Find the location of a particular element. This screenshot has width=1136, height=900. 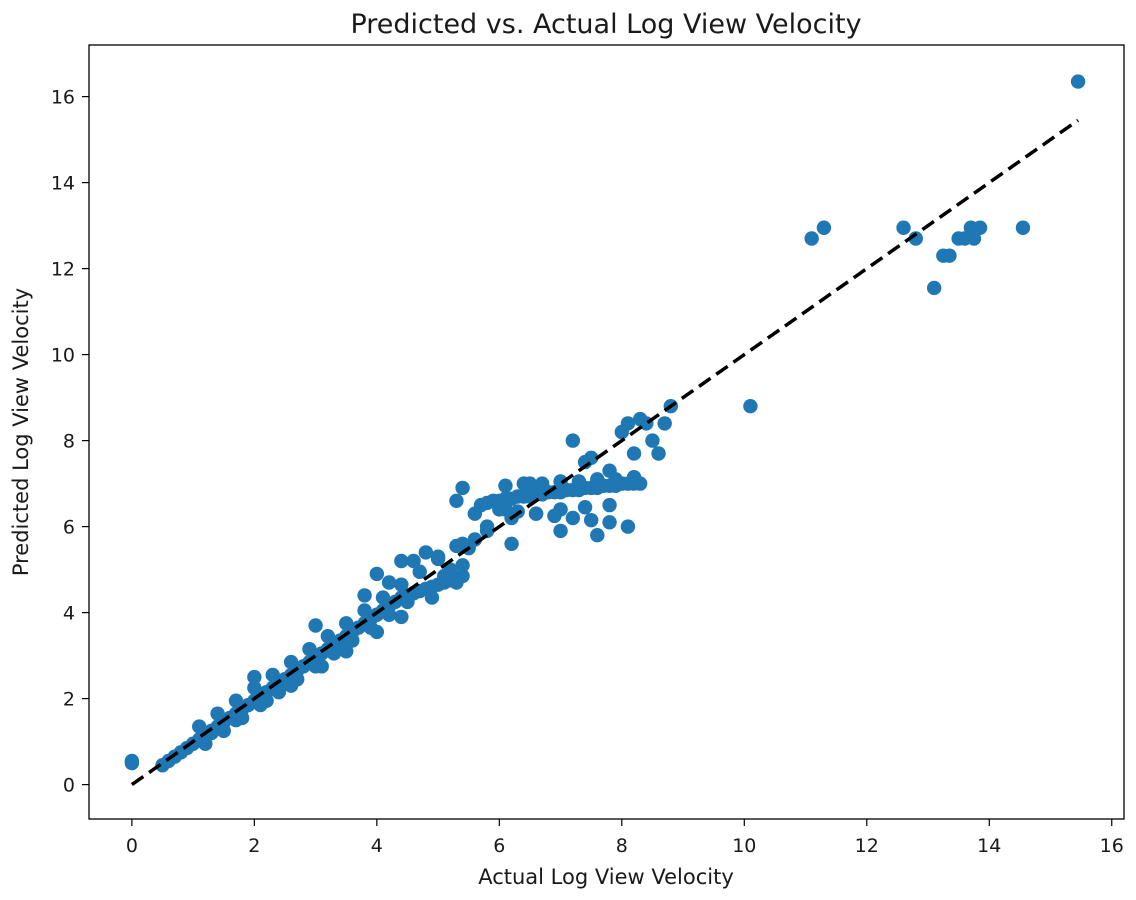

x-tick-label: 10 is located at coordinates (744, 846).